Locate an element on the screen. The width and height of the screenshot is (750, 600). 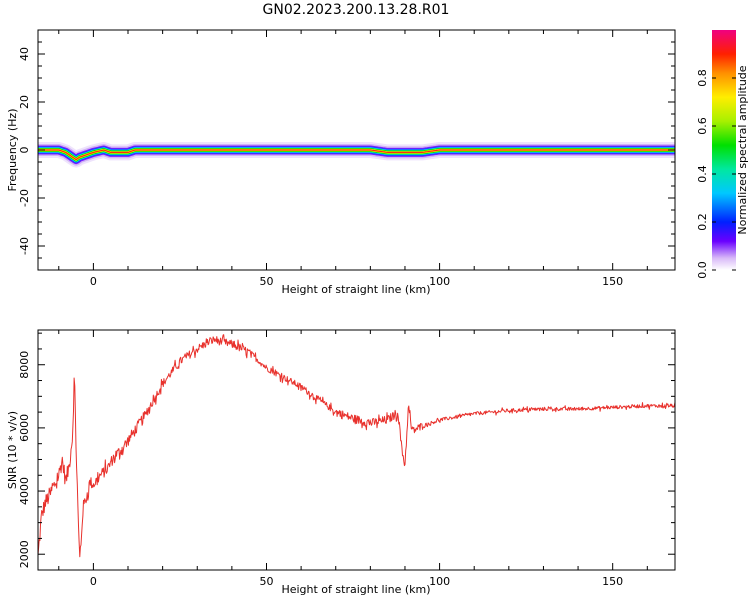
colorbar-tick-label: 0.8 is located at coordinates (702, 78).